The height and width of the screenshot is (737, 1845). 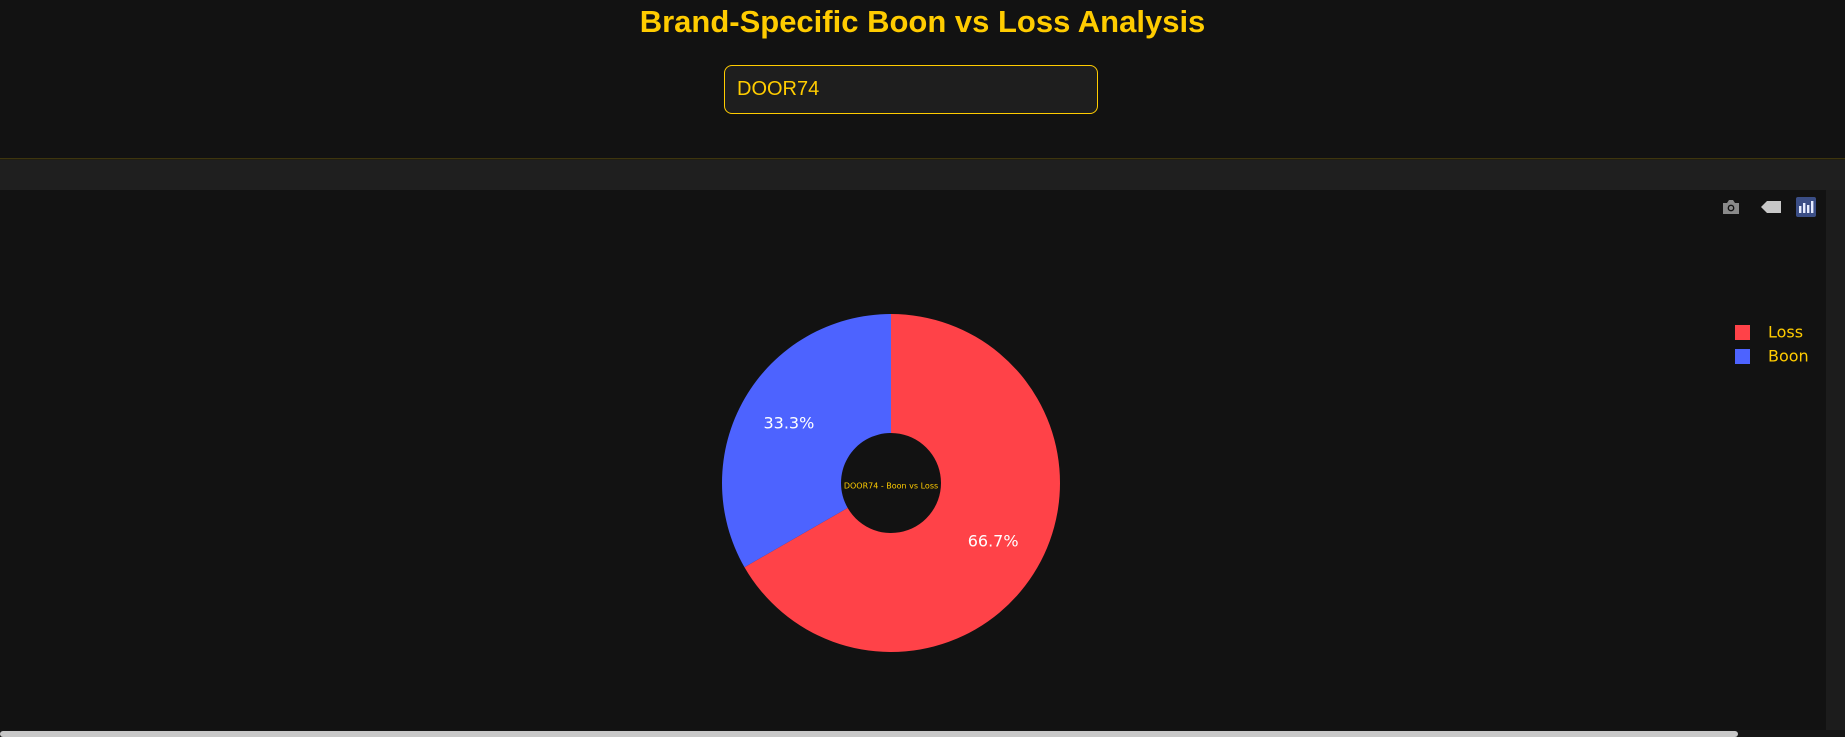 What do you see at coordinates (922, 175) in the screenshot?
I see `toolbar-strip` at bounding box center [922, 175].